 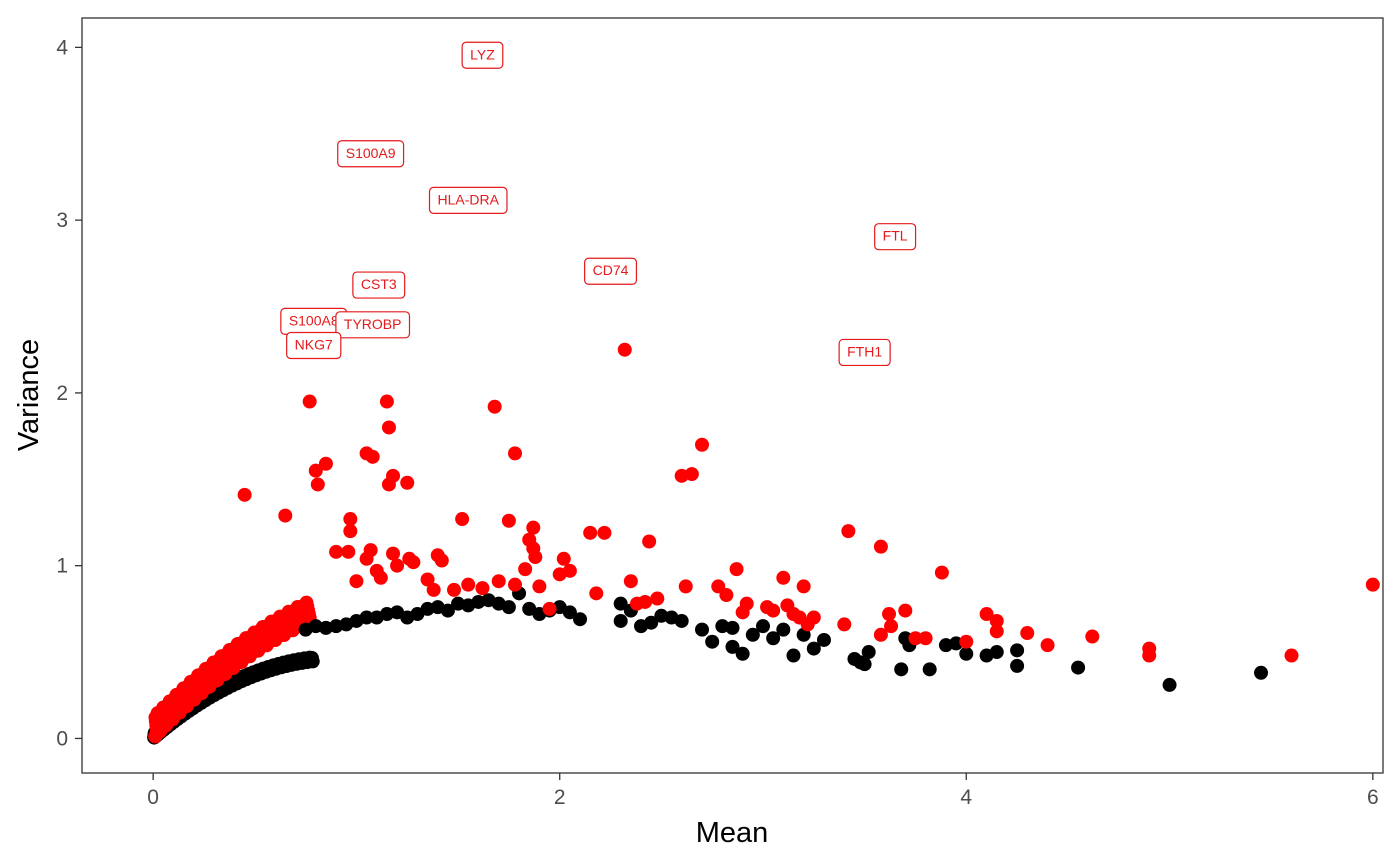 What do you see at coordinates (611, 271) in the screenshot?
I see `gene-label: CD74` at bounding box center [611, 271].